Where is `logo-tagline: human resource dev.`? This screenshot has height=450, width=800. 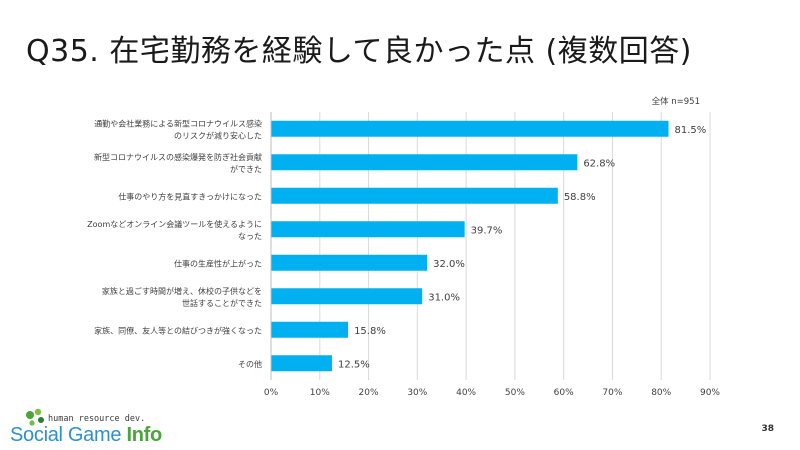
logo-tagline: human resource dev. is located at coordinates (97, 419).